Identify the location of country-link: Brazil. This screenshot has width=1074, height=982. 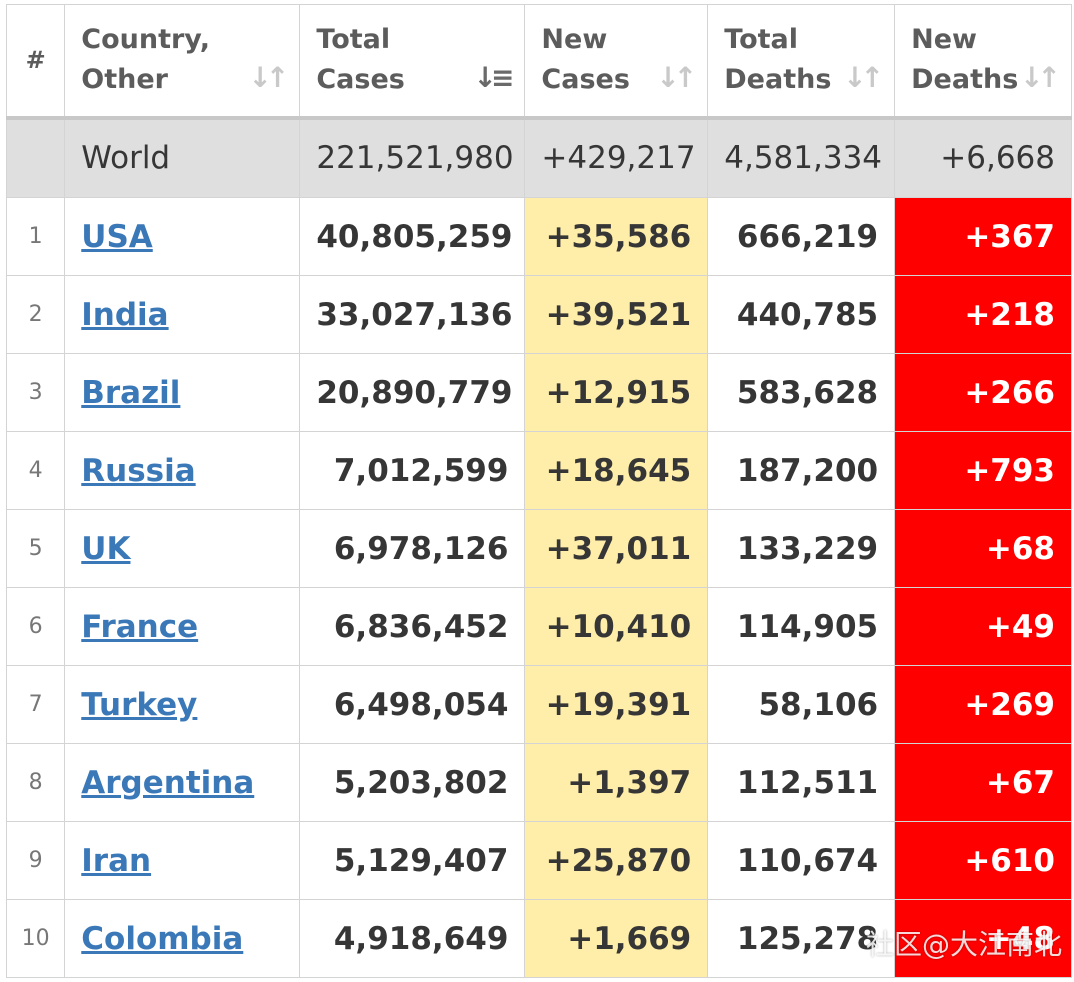
(131, 392).